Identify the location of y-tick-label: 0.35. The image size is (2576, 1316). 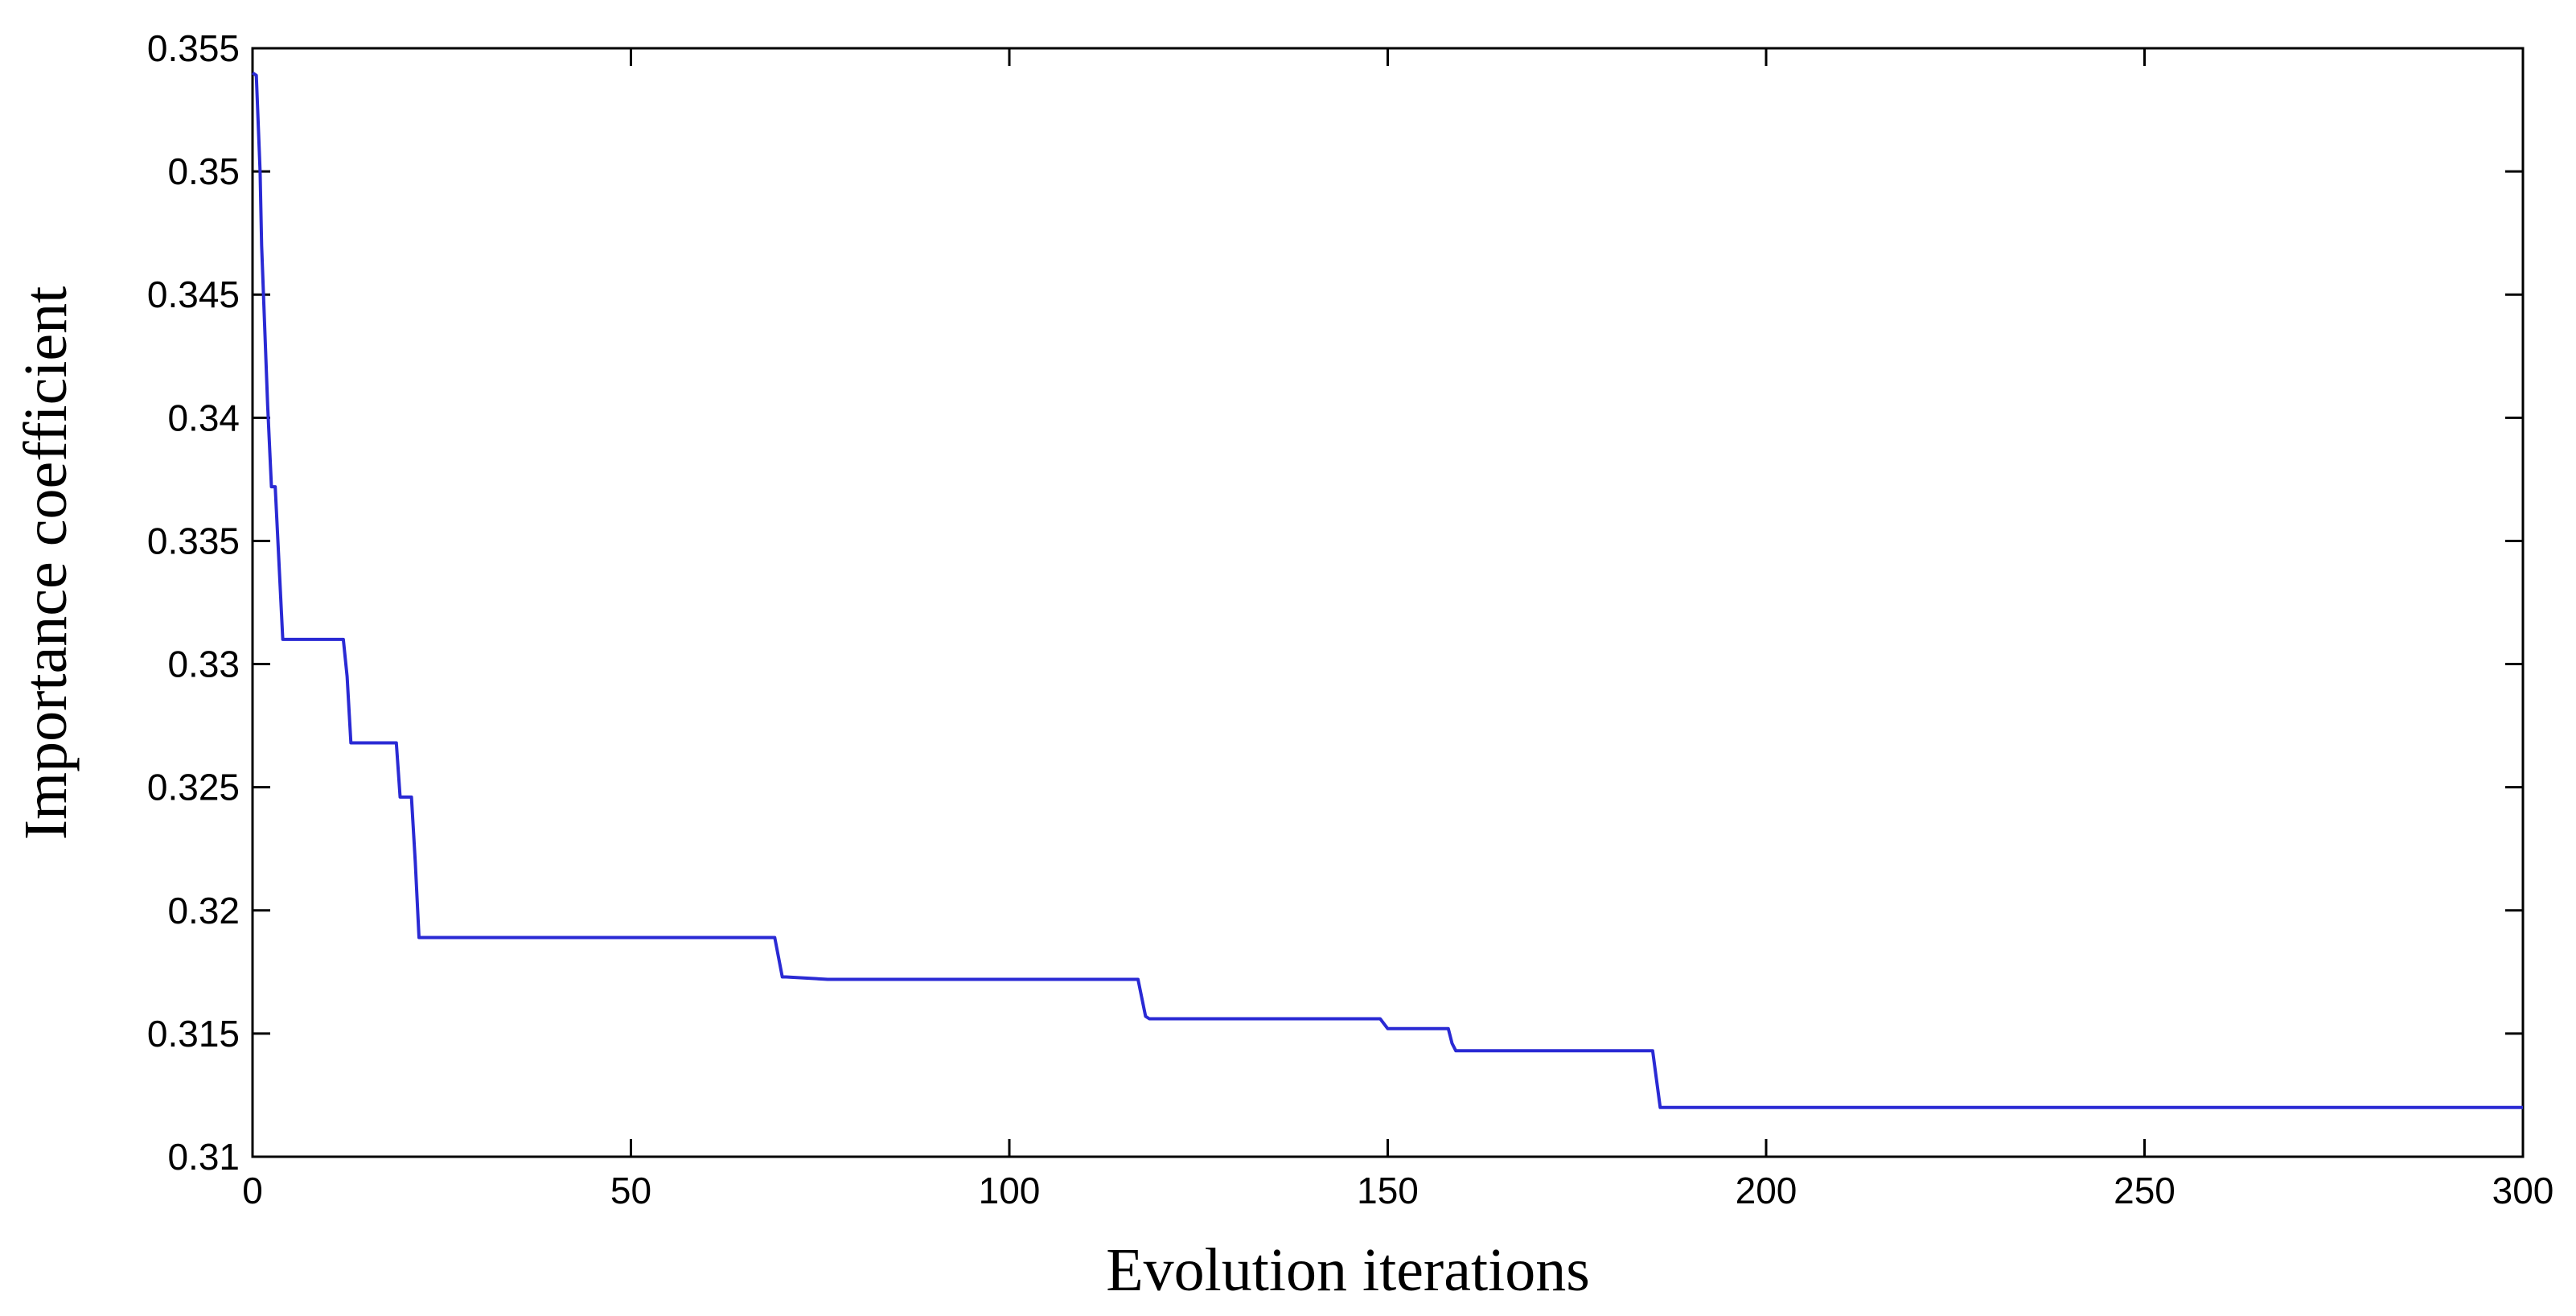
(203, 171).